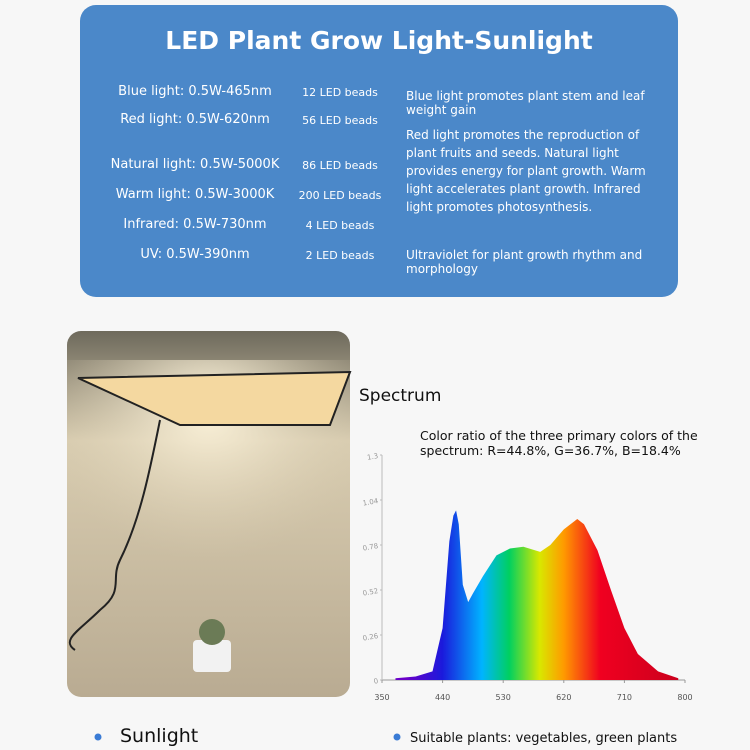 This screenshot has height=750, width=750. I want to click on x-tick-label: 710, so click(624, 697).